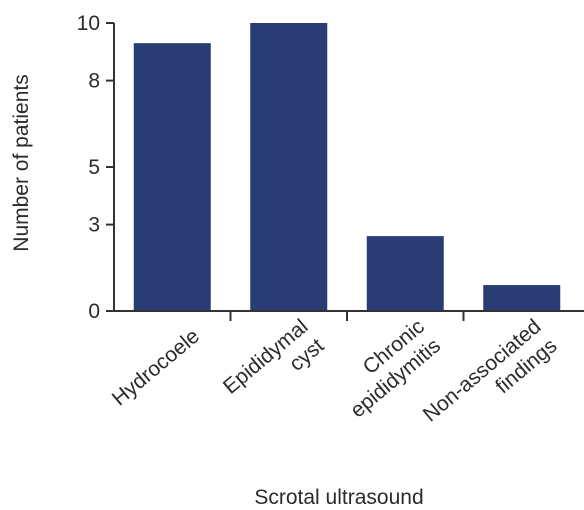 Image resolution: width=584 pixels, height=510 pixels. I want to click on x-tick-label: Hydrocoele, so click(156, 368).